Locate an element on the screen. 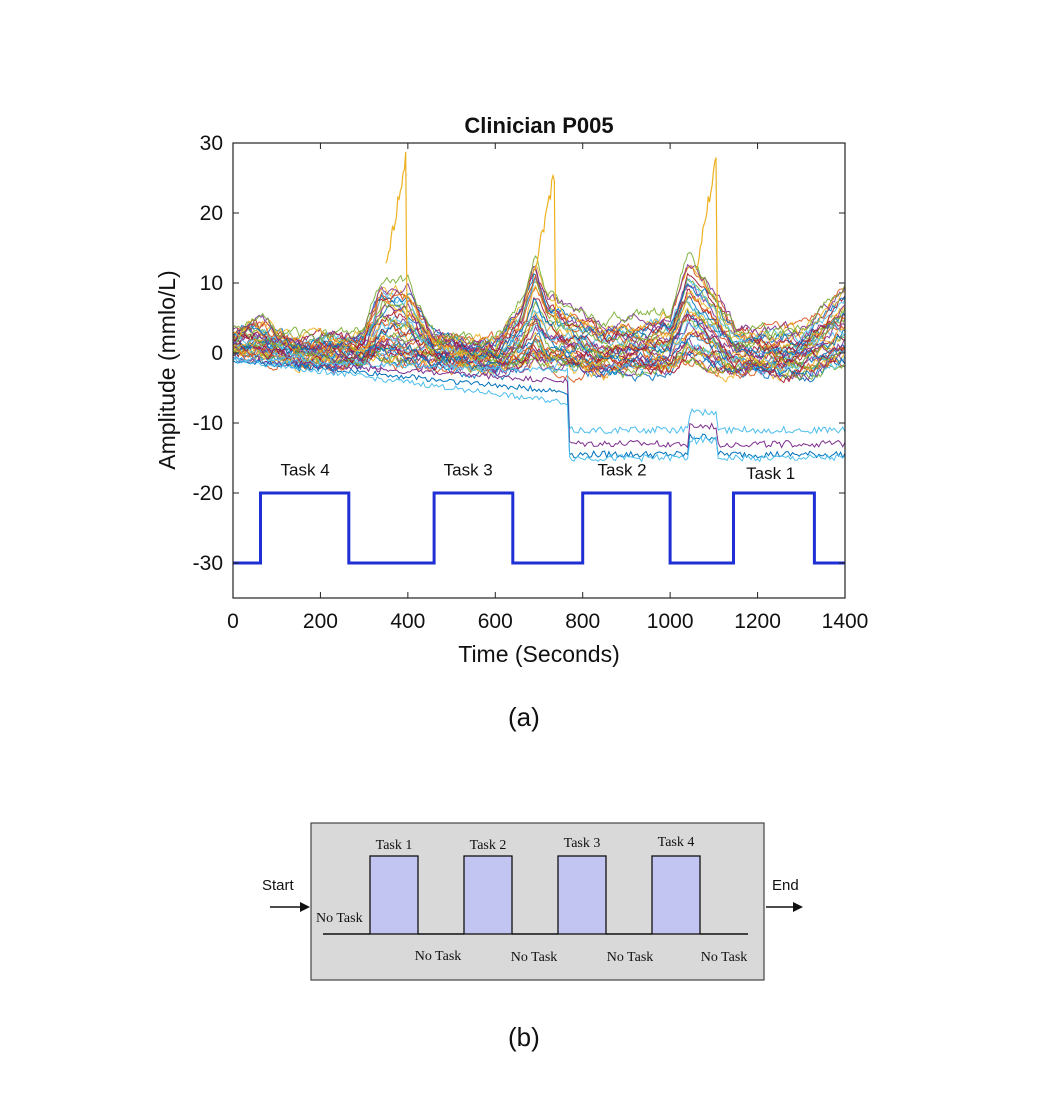  y-axis-label: Amplitude (mmlo/L) is located at coordinates (167, 369).